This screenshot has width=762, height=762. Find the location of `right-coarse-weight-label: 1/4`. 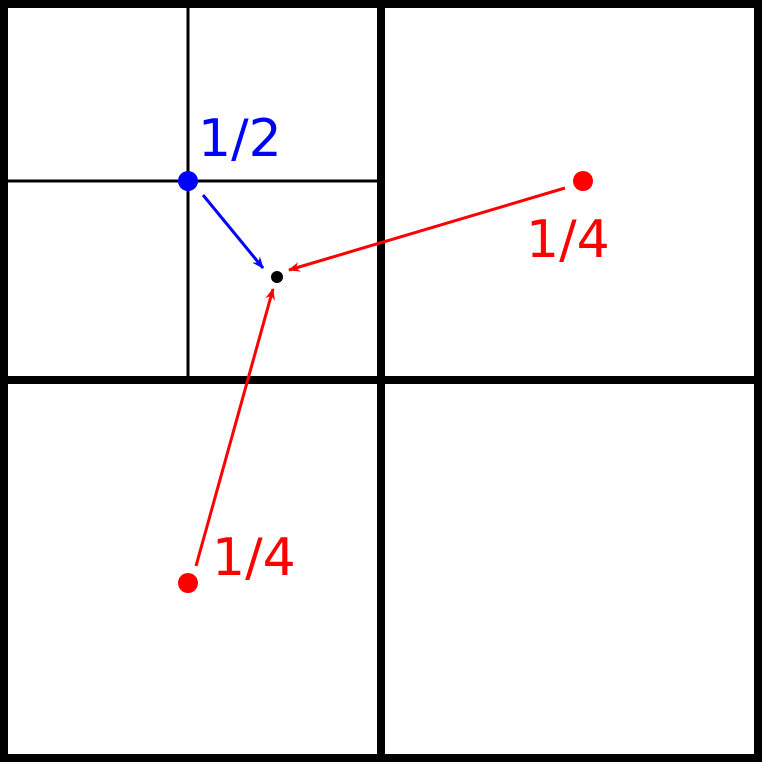

right-coarse-weight-label: 1/4 is located at coordinates (568, 240).